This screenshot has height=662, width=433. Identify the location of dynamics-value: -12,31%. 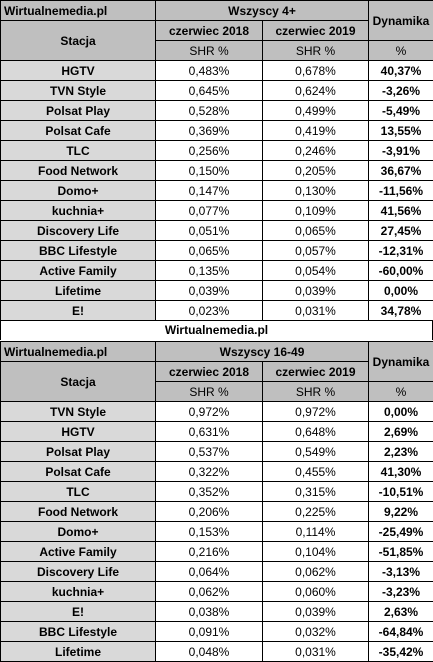
(401, 251).